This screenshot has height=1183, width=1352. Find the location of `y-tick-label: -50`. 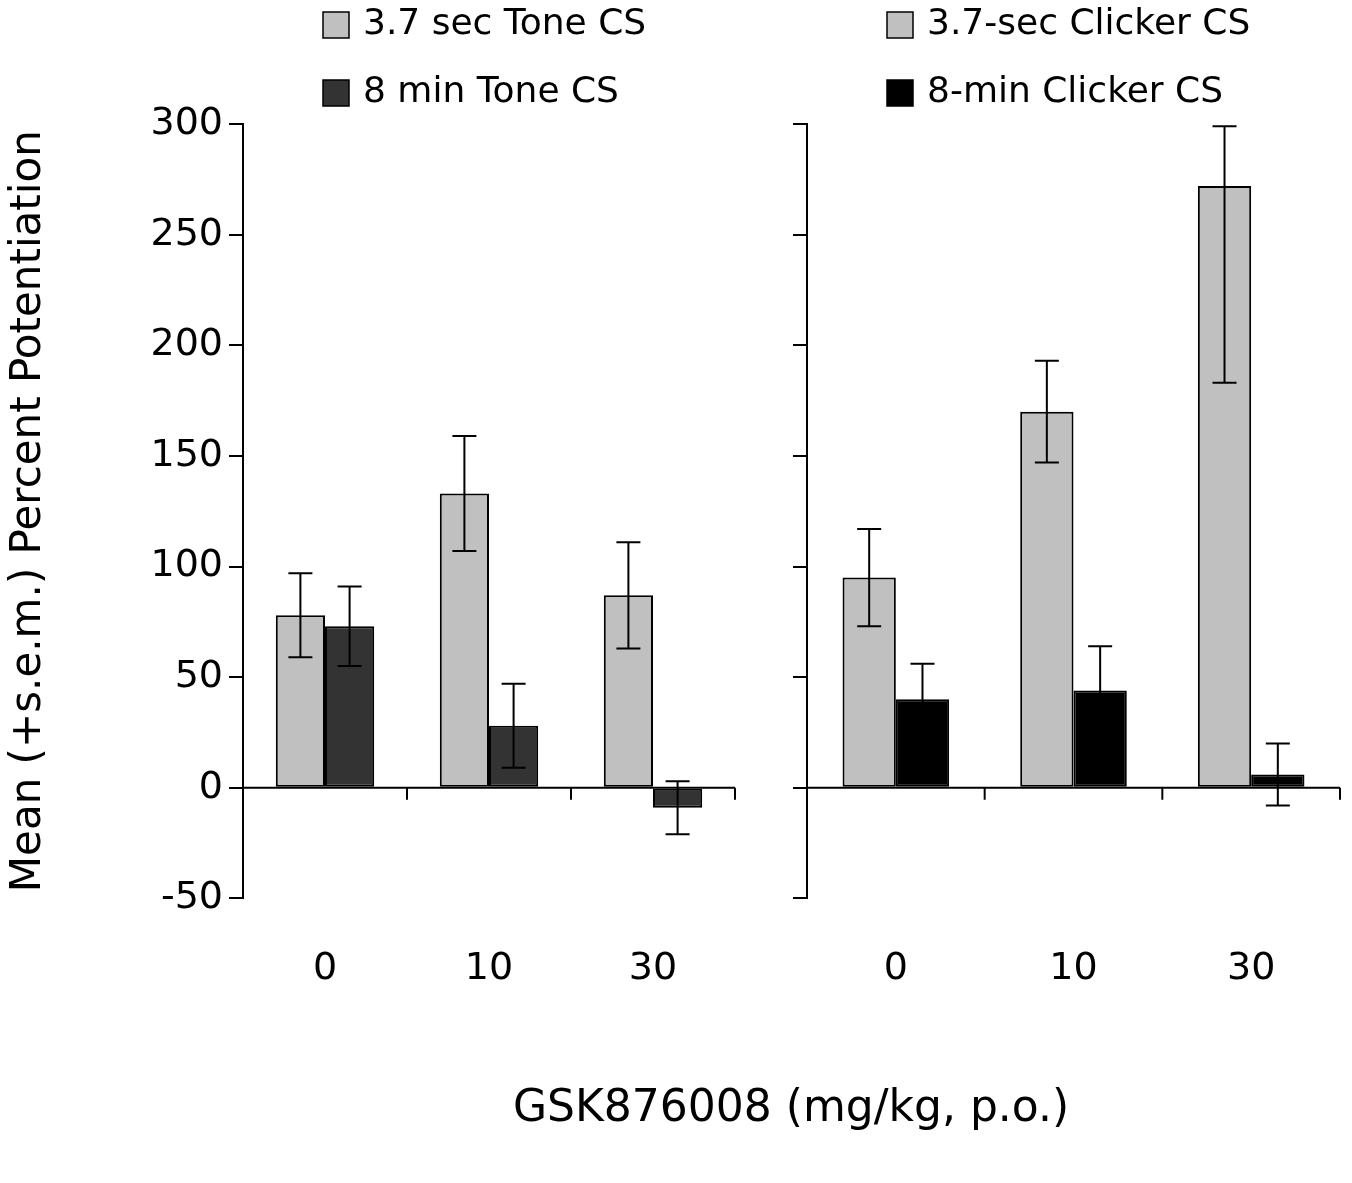

y-tick-label: -50 is located at coordinates (191, 895).